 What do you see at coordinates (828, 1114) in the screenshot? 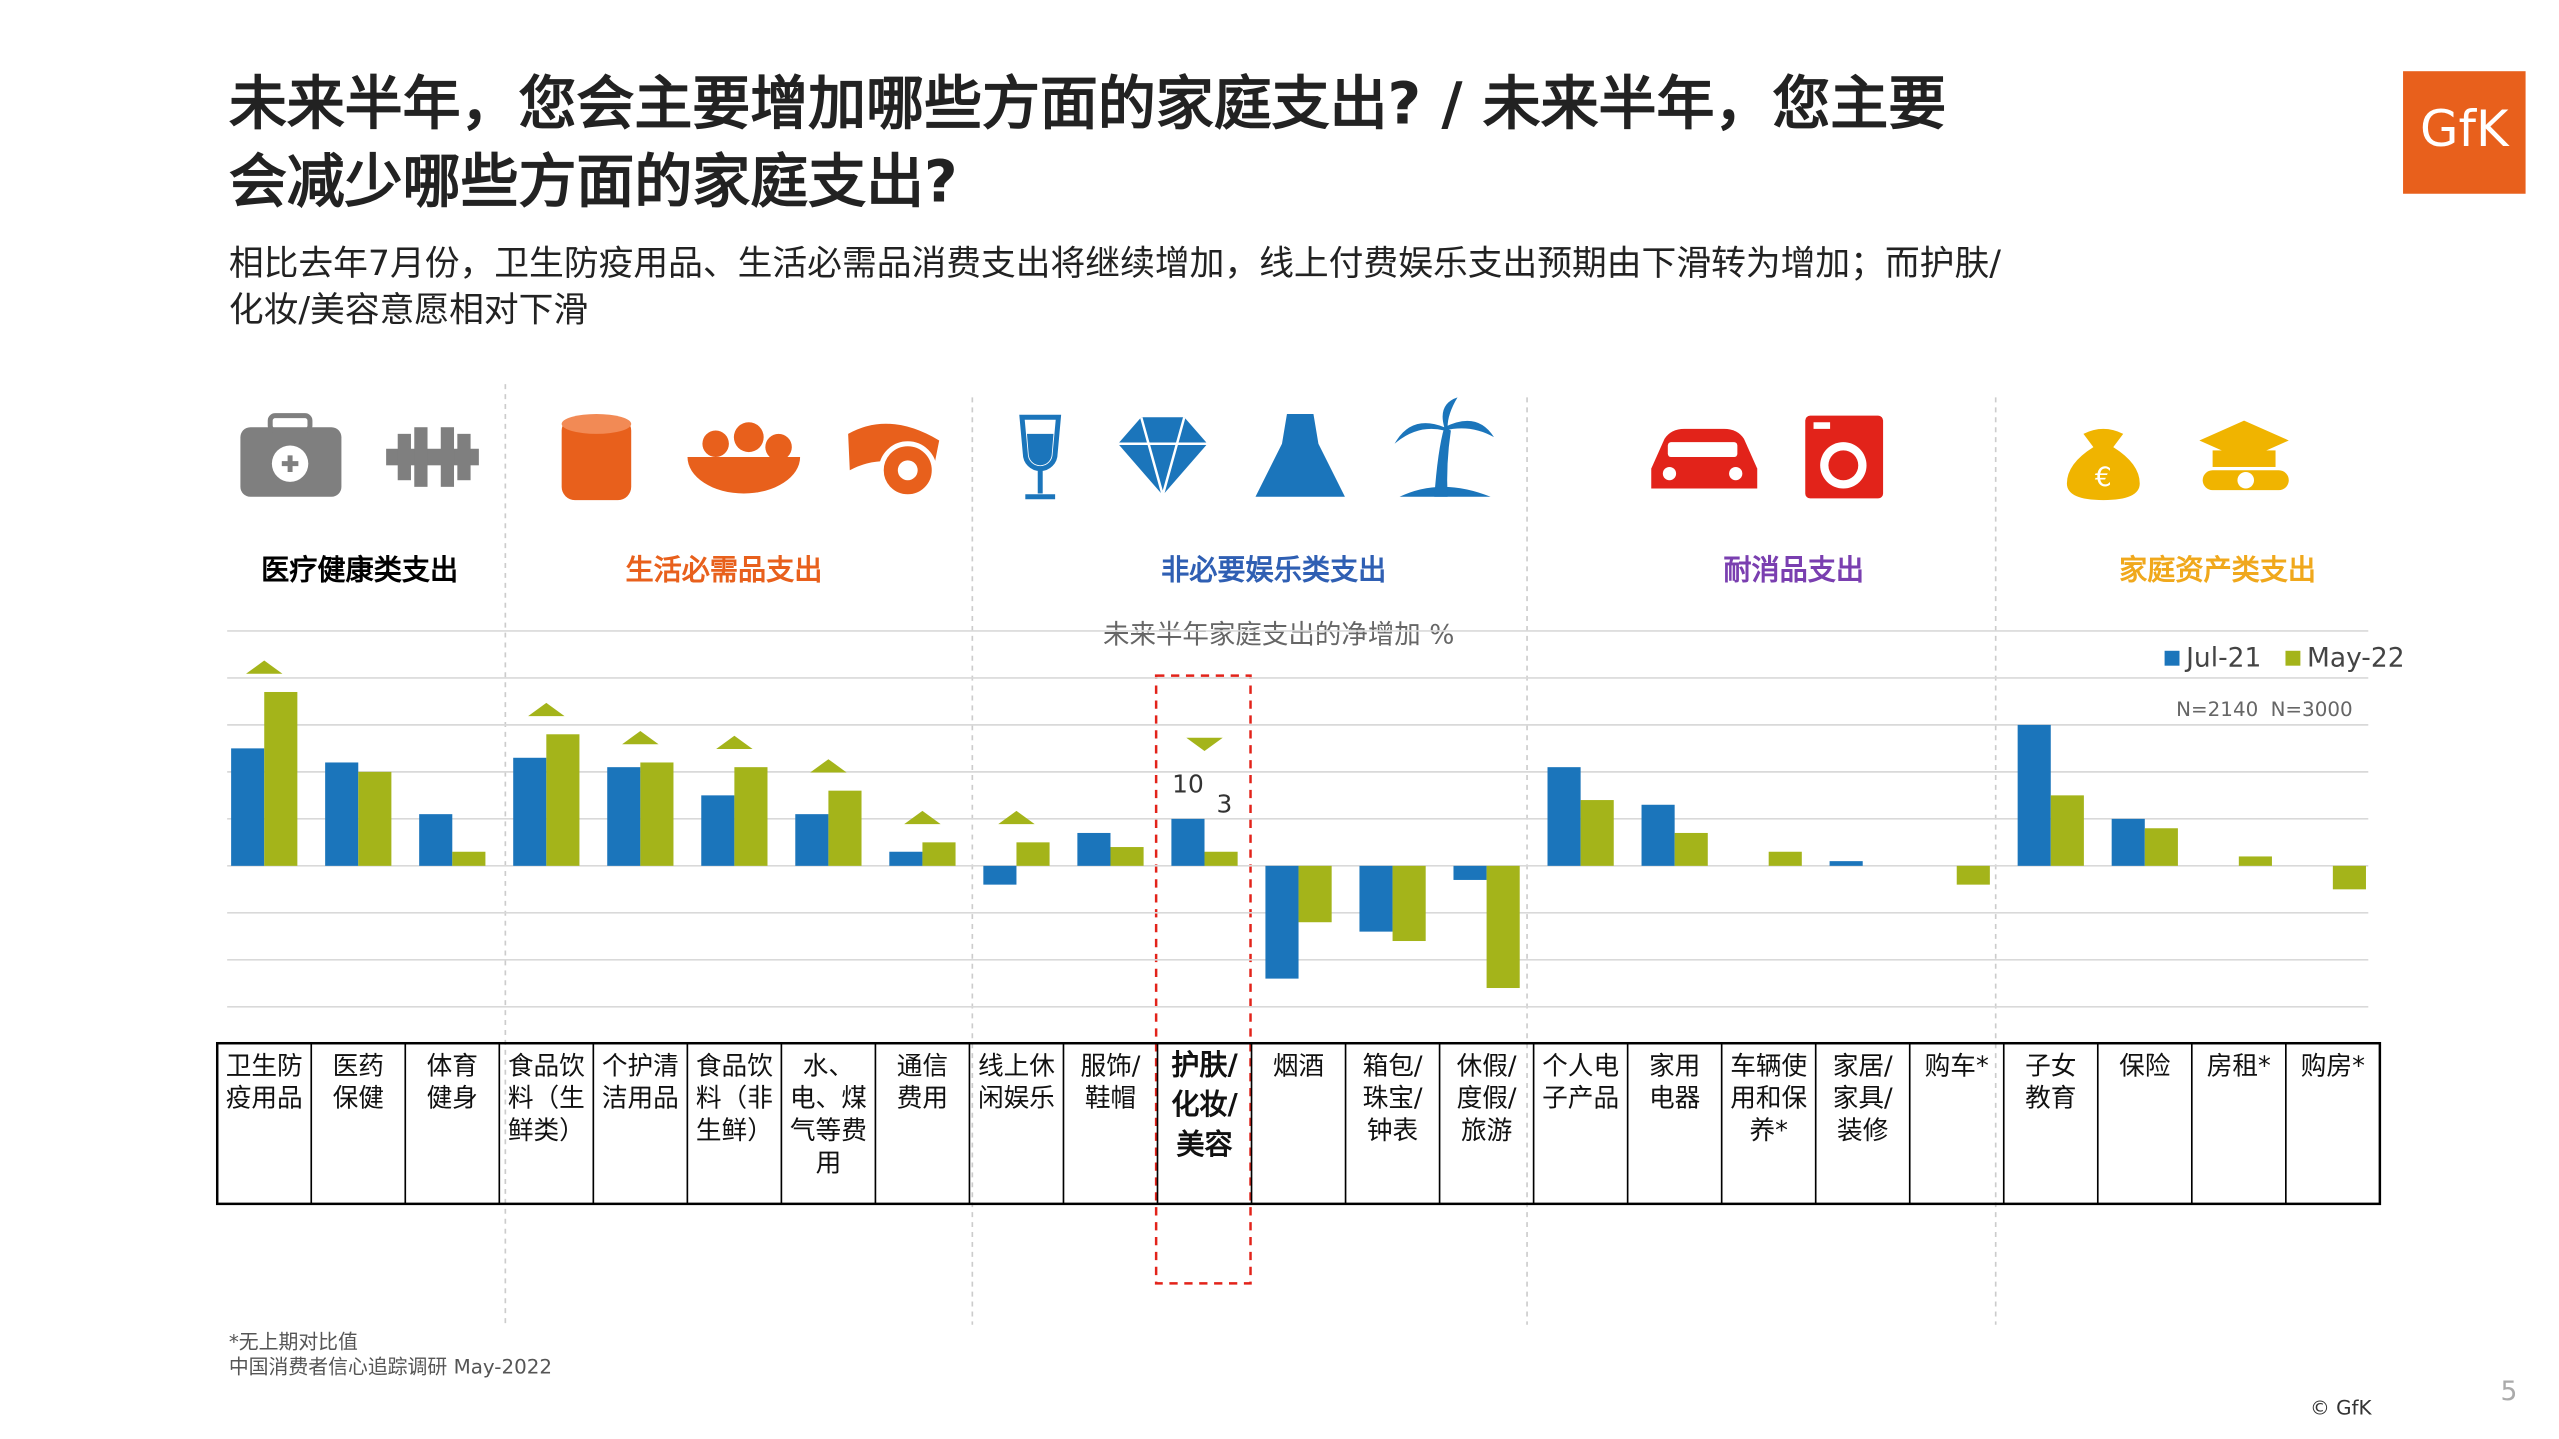
I see `category-label: 水、电、煤气等费用` at bounding box center [828, 1114].